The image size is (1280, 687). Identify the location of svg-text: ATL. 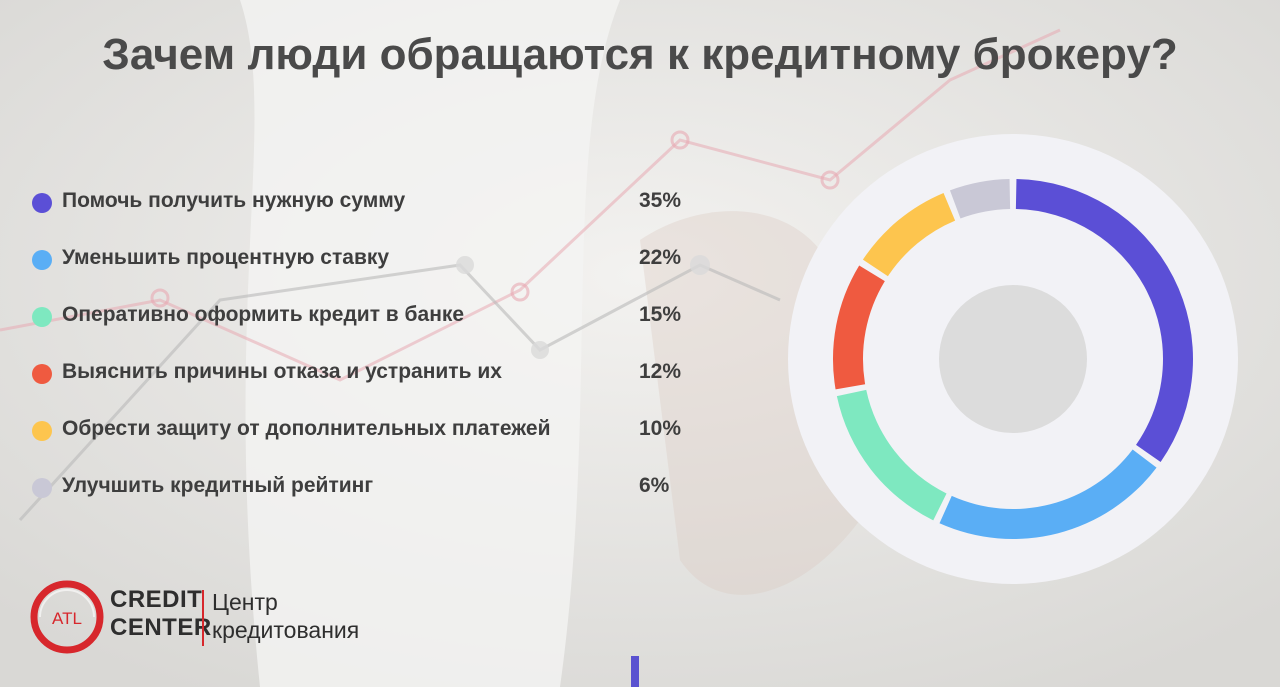
(67, 618).